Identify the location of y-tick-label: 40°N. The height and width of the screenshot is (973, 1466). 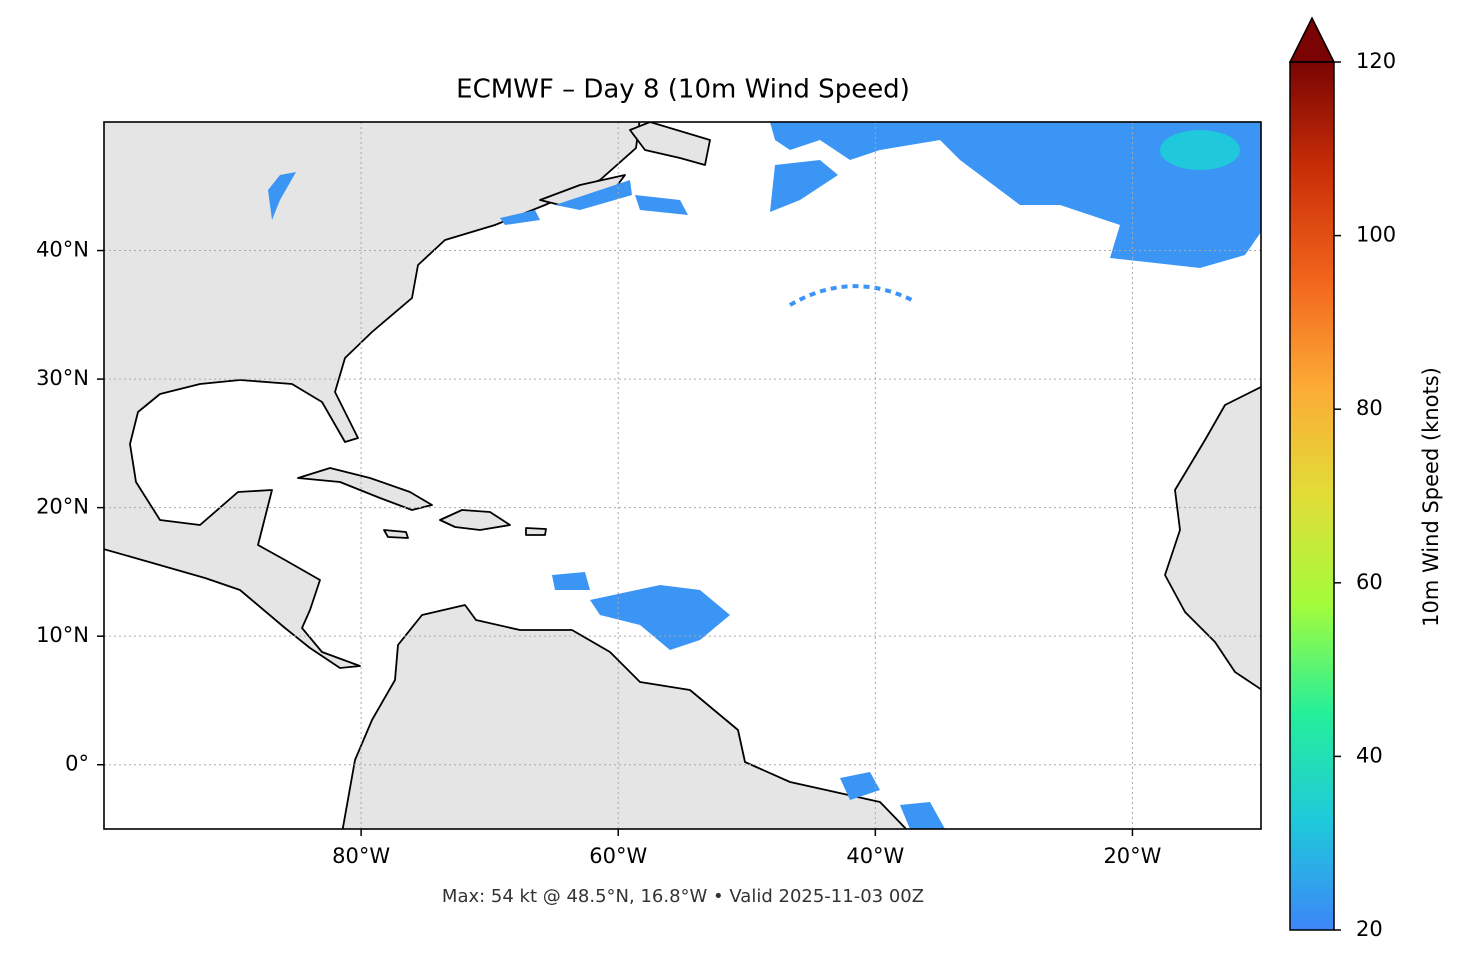
(62, 250).